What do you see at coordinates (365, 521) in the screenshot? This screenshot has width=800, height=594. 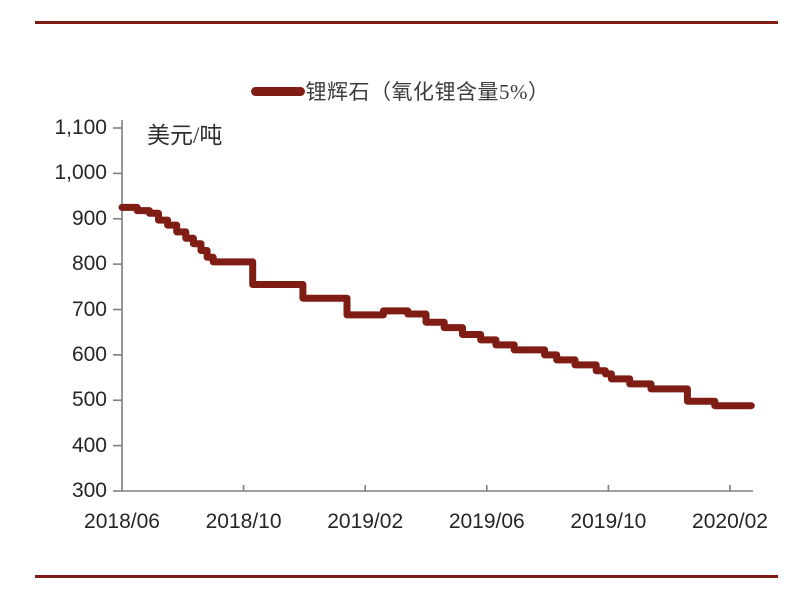 I see `x-tick-label: 2019/02` at bounding box center [365, 521].